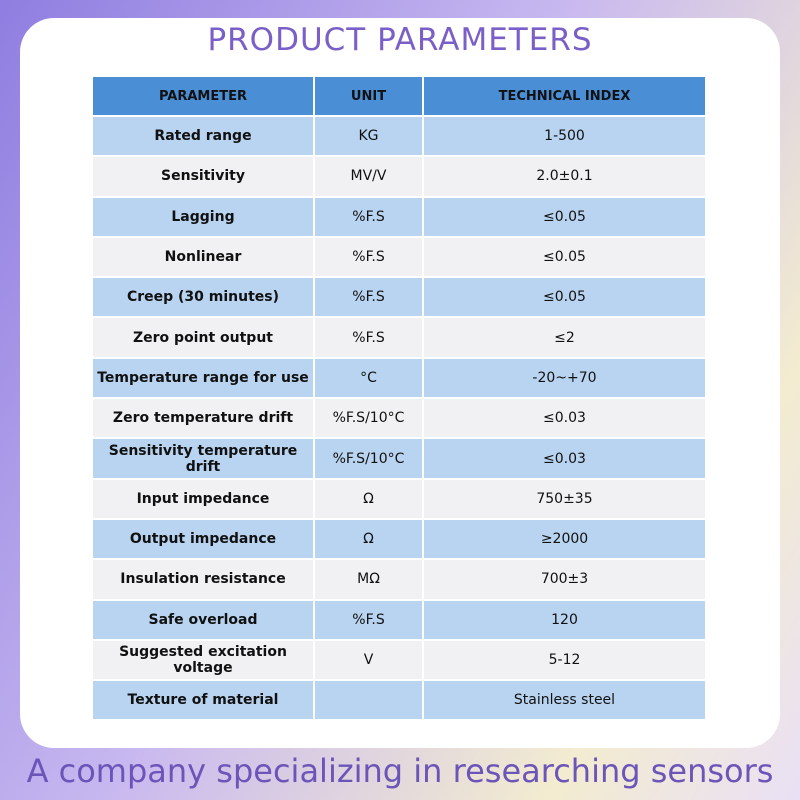 The width and height of the screenshot is (800, 800). Describe the element at coordinates (564, 700) in the screenshot. I see `table-cell: Stainless steel` at that location.